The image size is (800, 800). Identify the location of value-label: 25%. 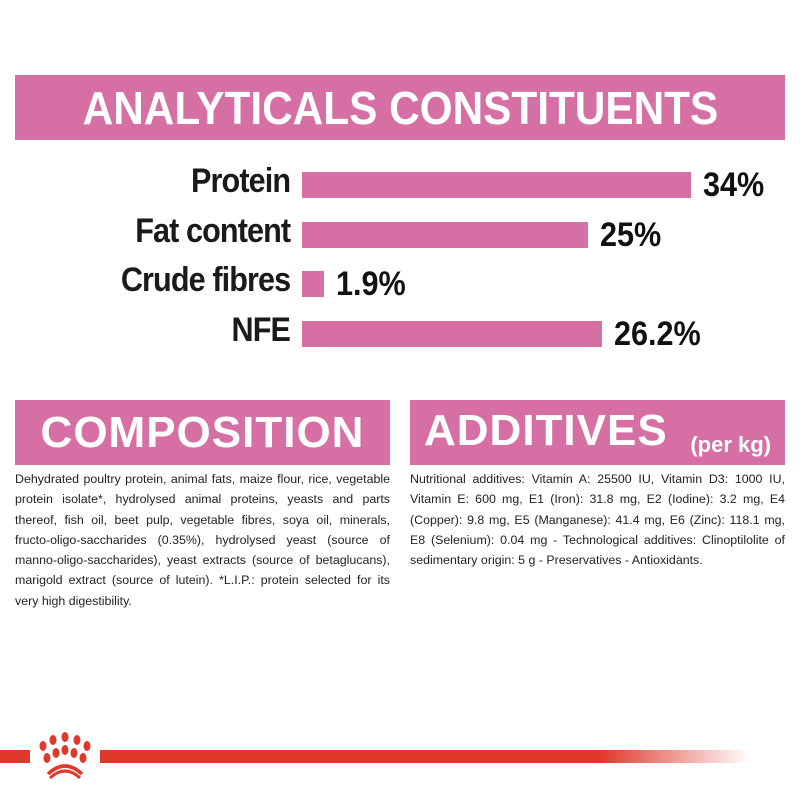
(631, 235).